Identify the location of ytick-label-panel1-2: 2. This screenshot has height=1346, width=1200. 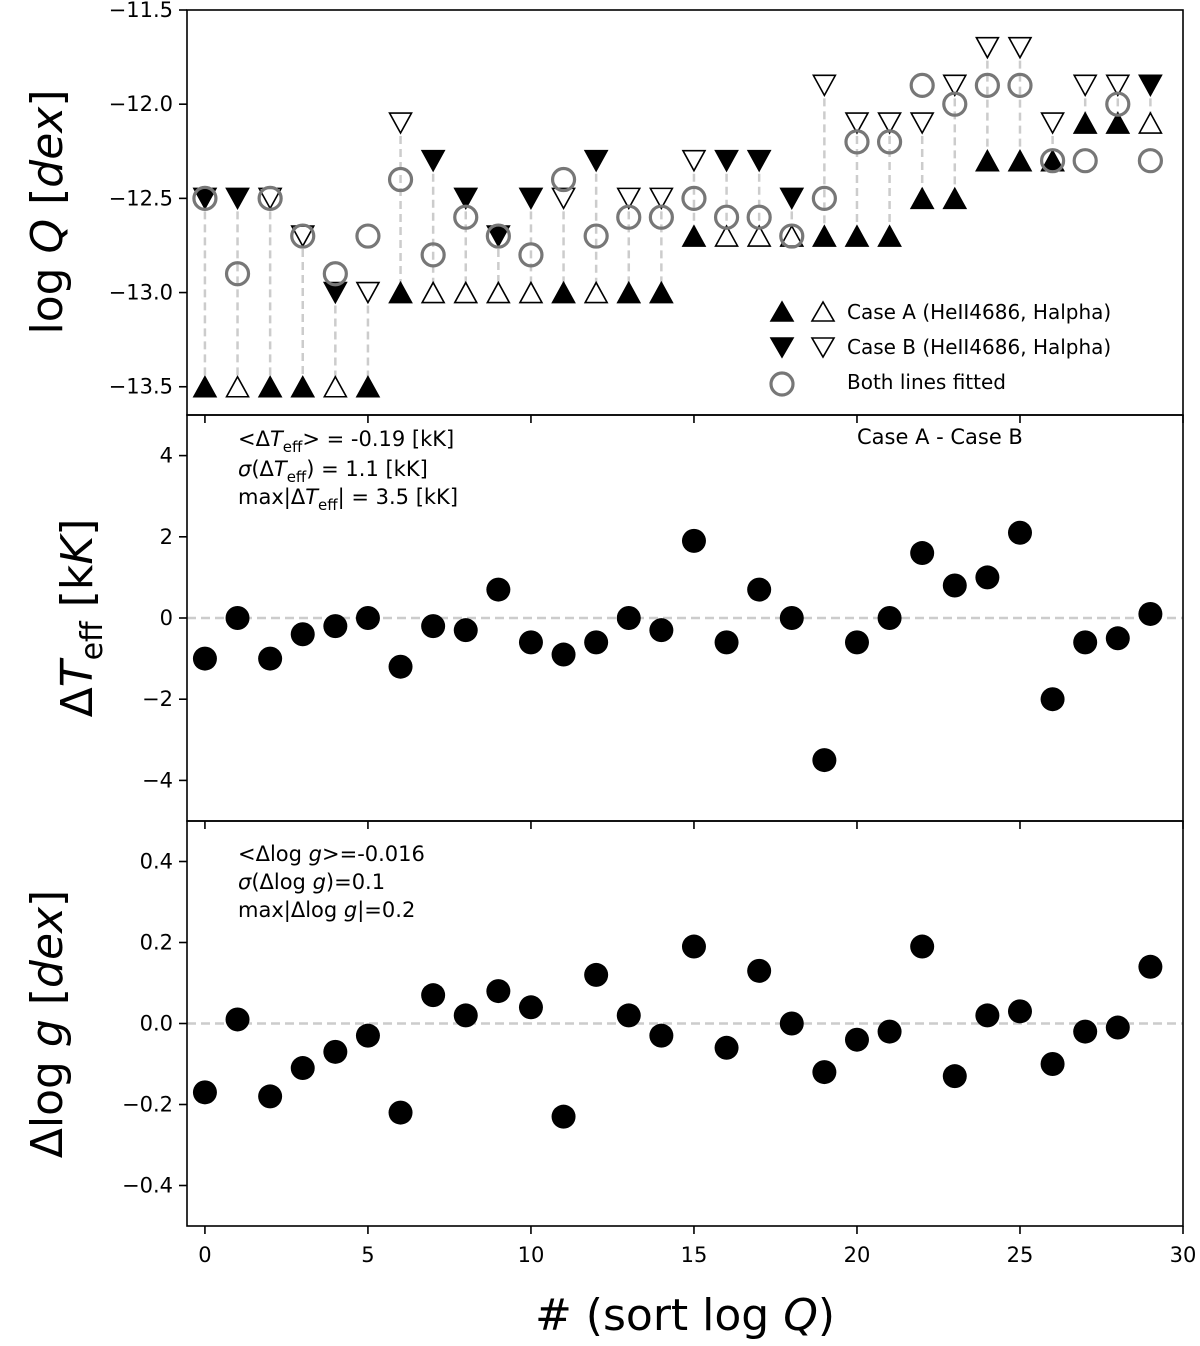
(166, 537).